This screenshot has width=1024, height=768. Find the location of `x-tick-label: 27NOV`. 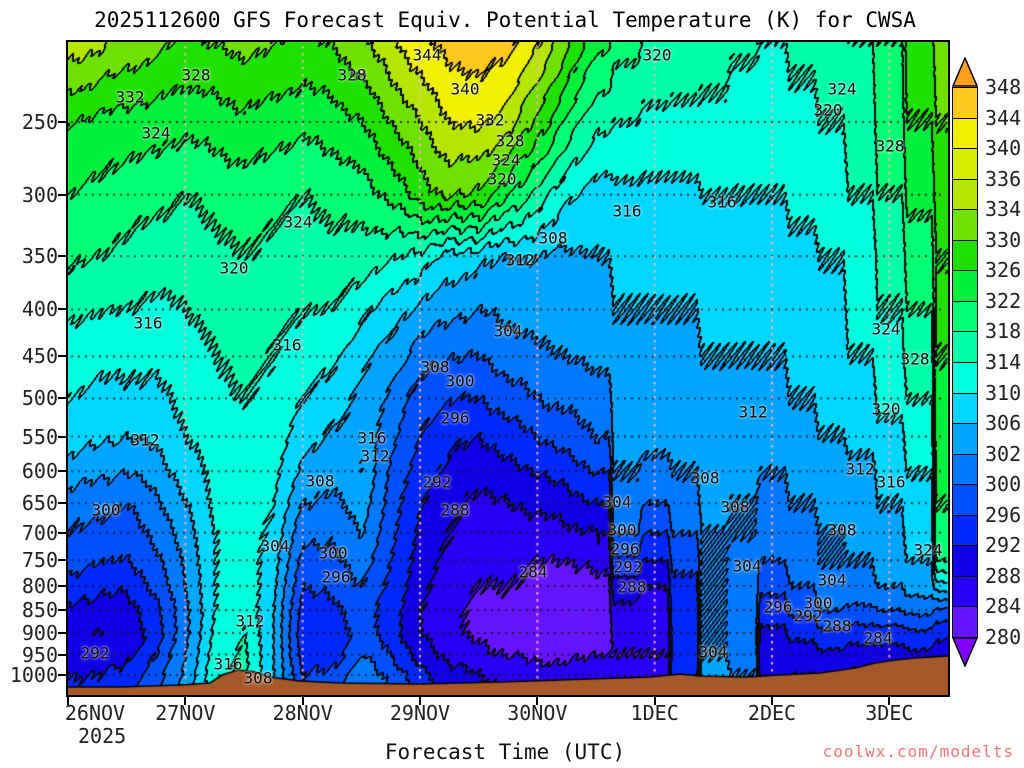

x-tick-label: 27NOV is located at coordinates (185, 713).